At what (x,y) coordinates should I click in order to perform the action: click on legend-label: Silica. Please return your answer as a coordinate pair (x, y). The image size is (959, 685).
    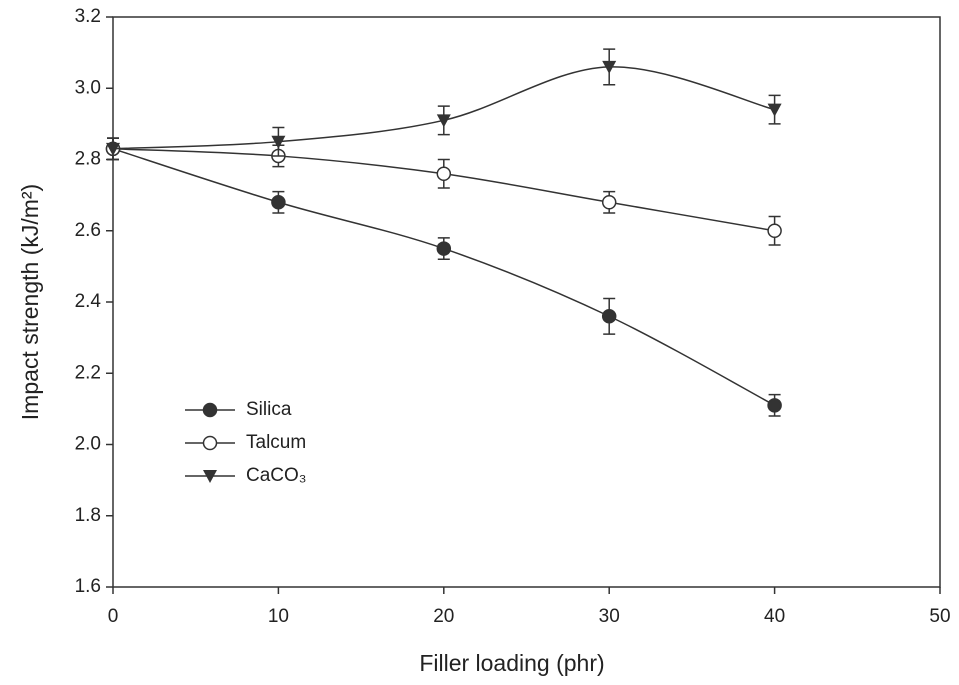
    Looking at the image, I should click on (269, 409).